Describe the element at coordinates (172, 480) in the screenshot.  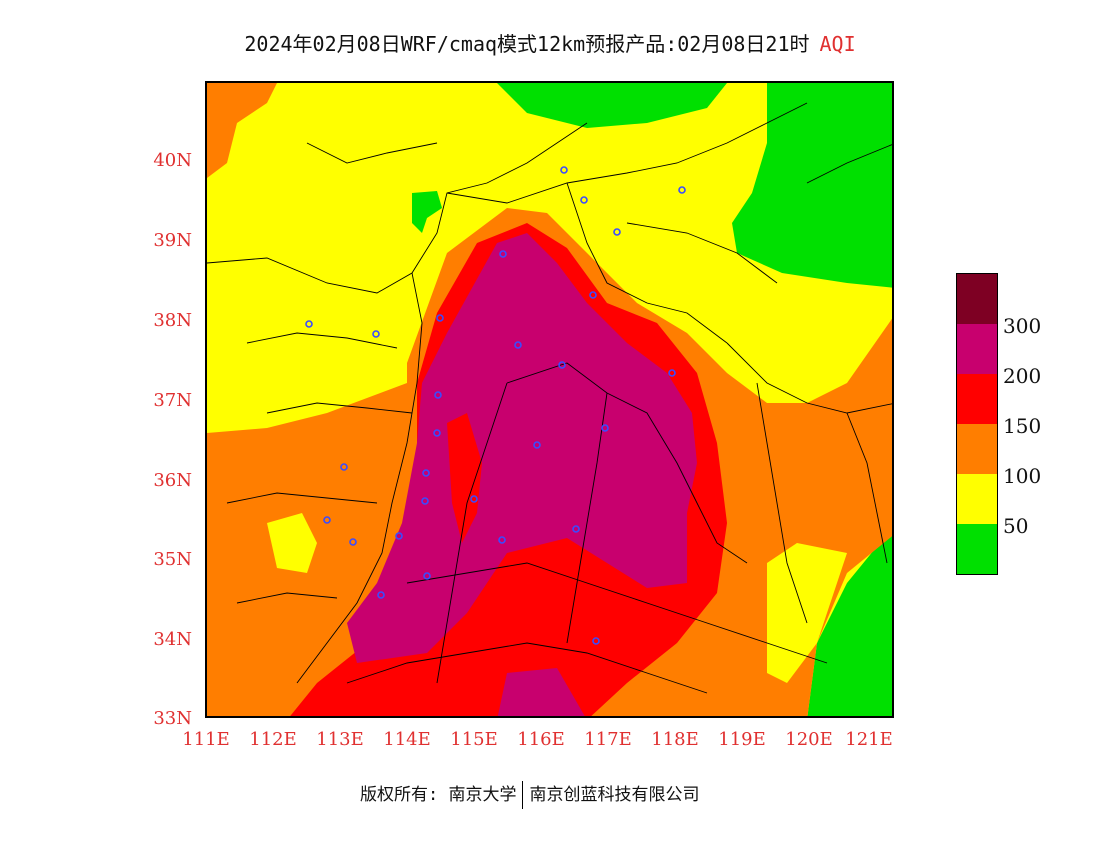
I see `lat-label-36n: 36N` at that location.